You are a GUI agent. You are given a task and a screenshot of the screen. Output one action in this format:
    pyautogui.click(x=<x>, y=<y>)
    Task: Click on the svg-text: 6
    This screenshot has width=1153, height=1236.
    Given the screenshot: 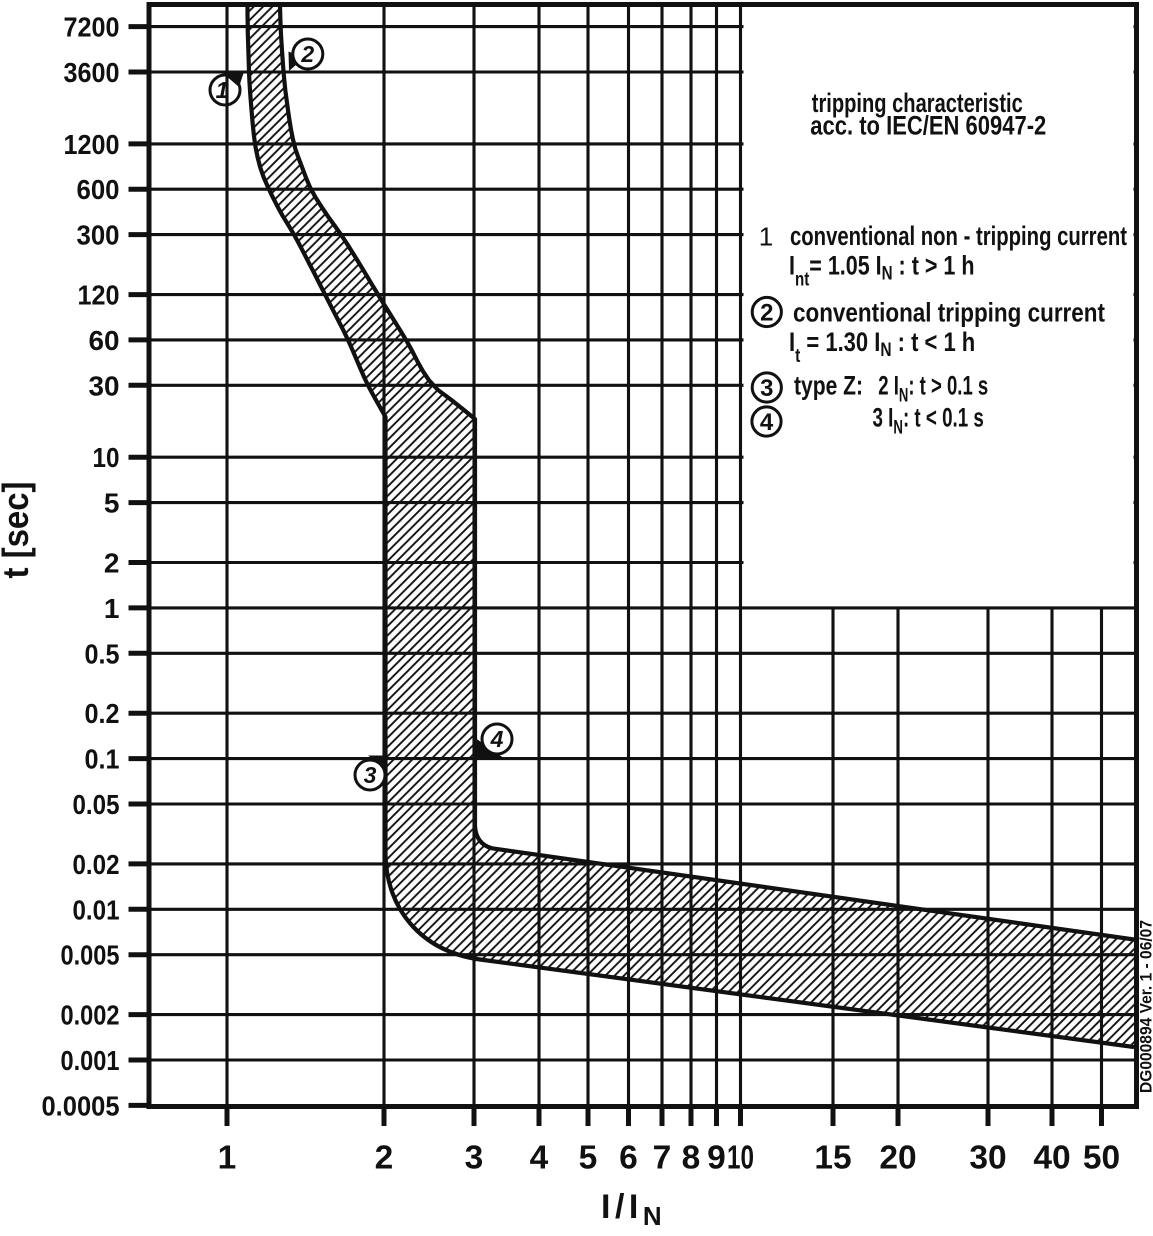 What is the action you would take?
    pyautogui.click(x=628, y=1158)
    